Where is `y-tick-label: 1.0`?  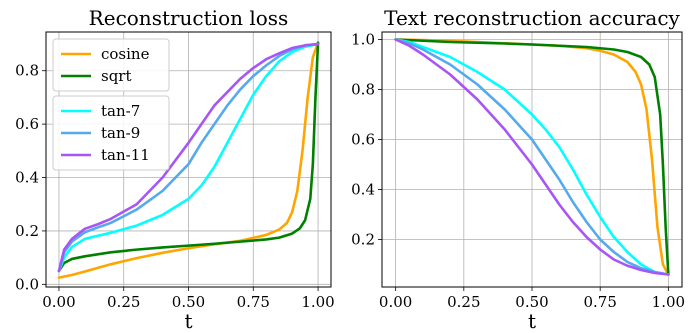 y-tick-label: 1.0 is located at coordinates (363, 40).